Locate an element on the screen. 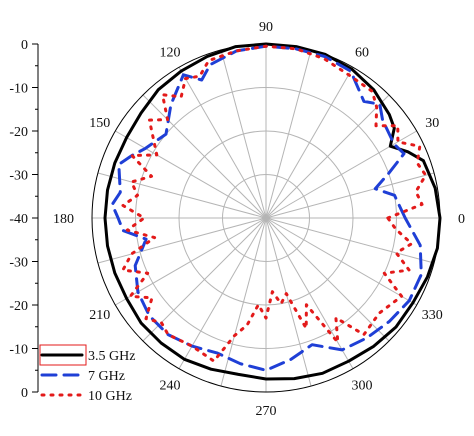  radial-axis: 0 -10 -20 -30 -40 -30 -20 -10 0 is located at coordinates (24, 219).